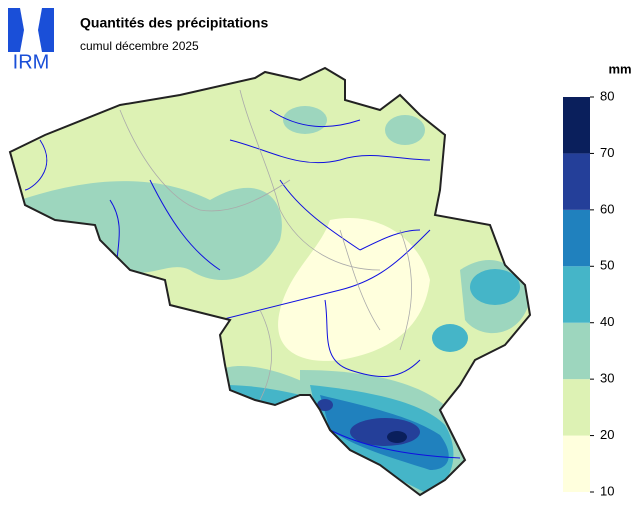  I want to click on logo-text: IRM, so click(31, 62).